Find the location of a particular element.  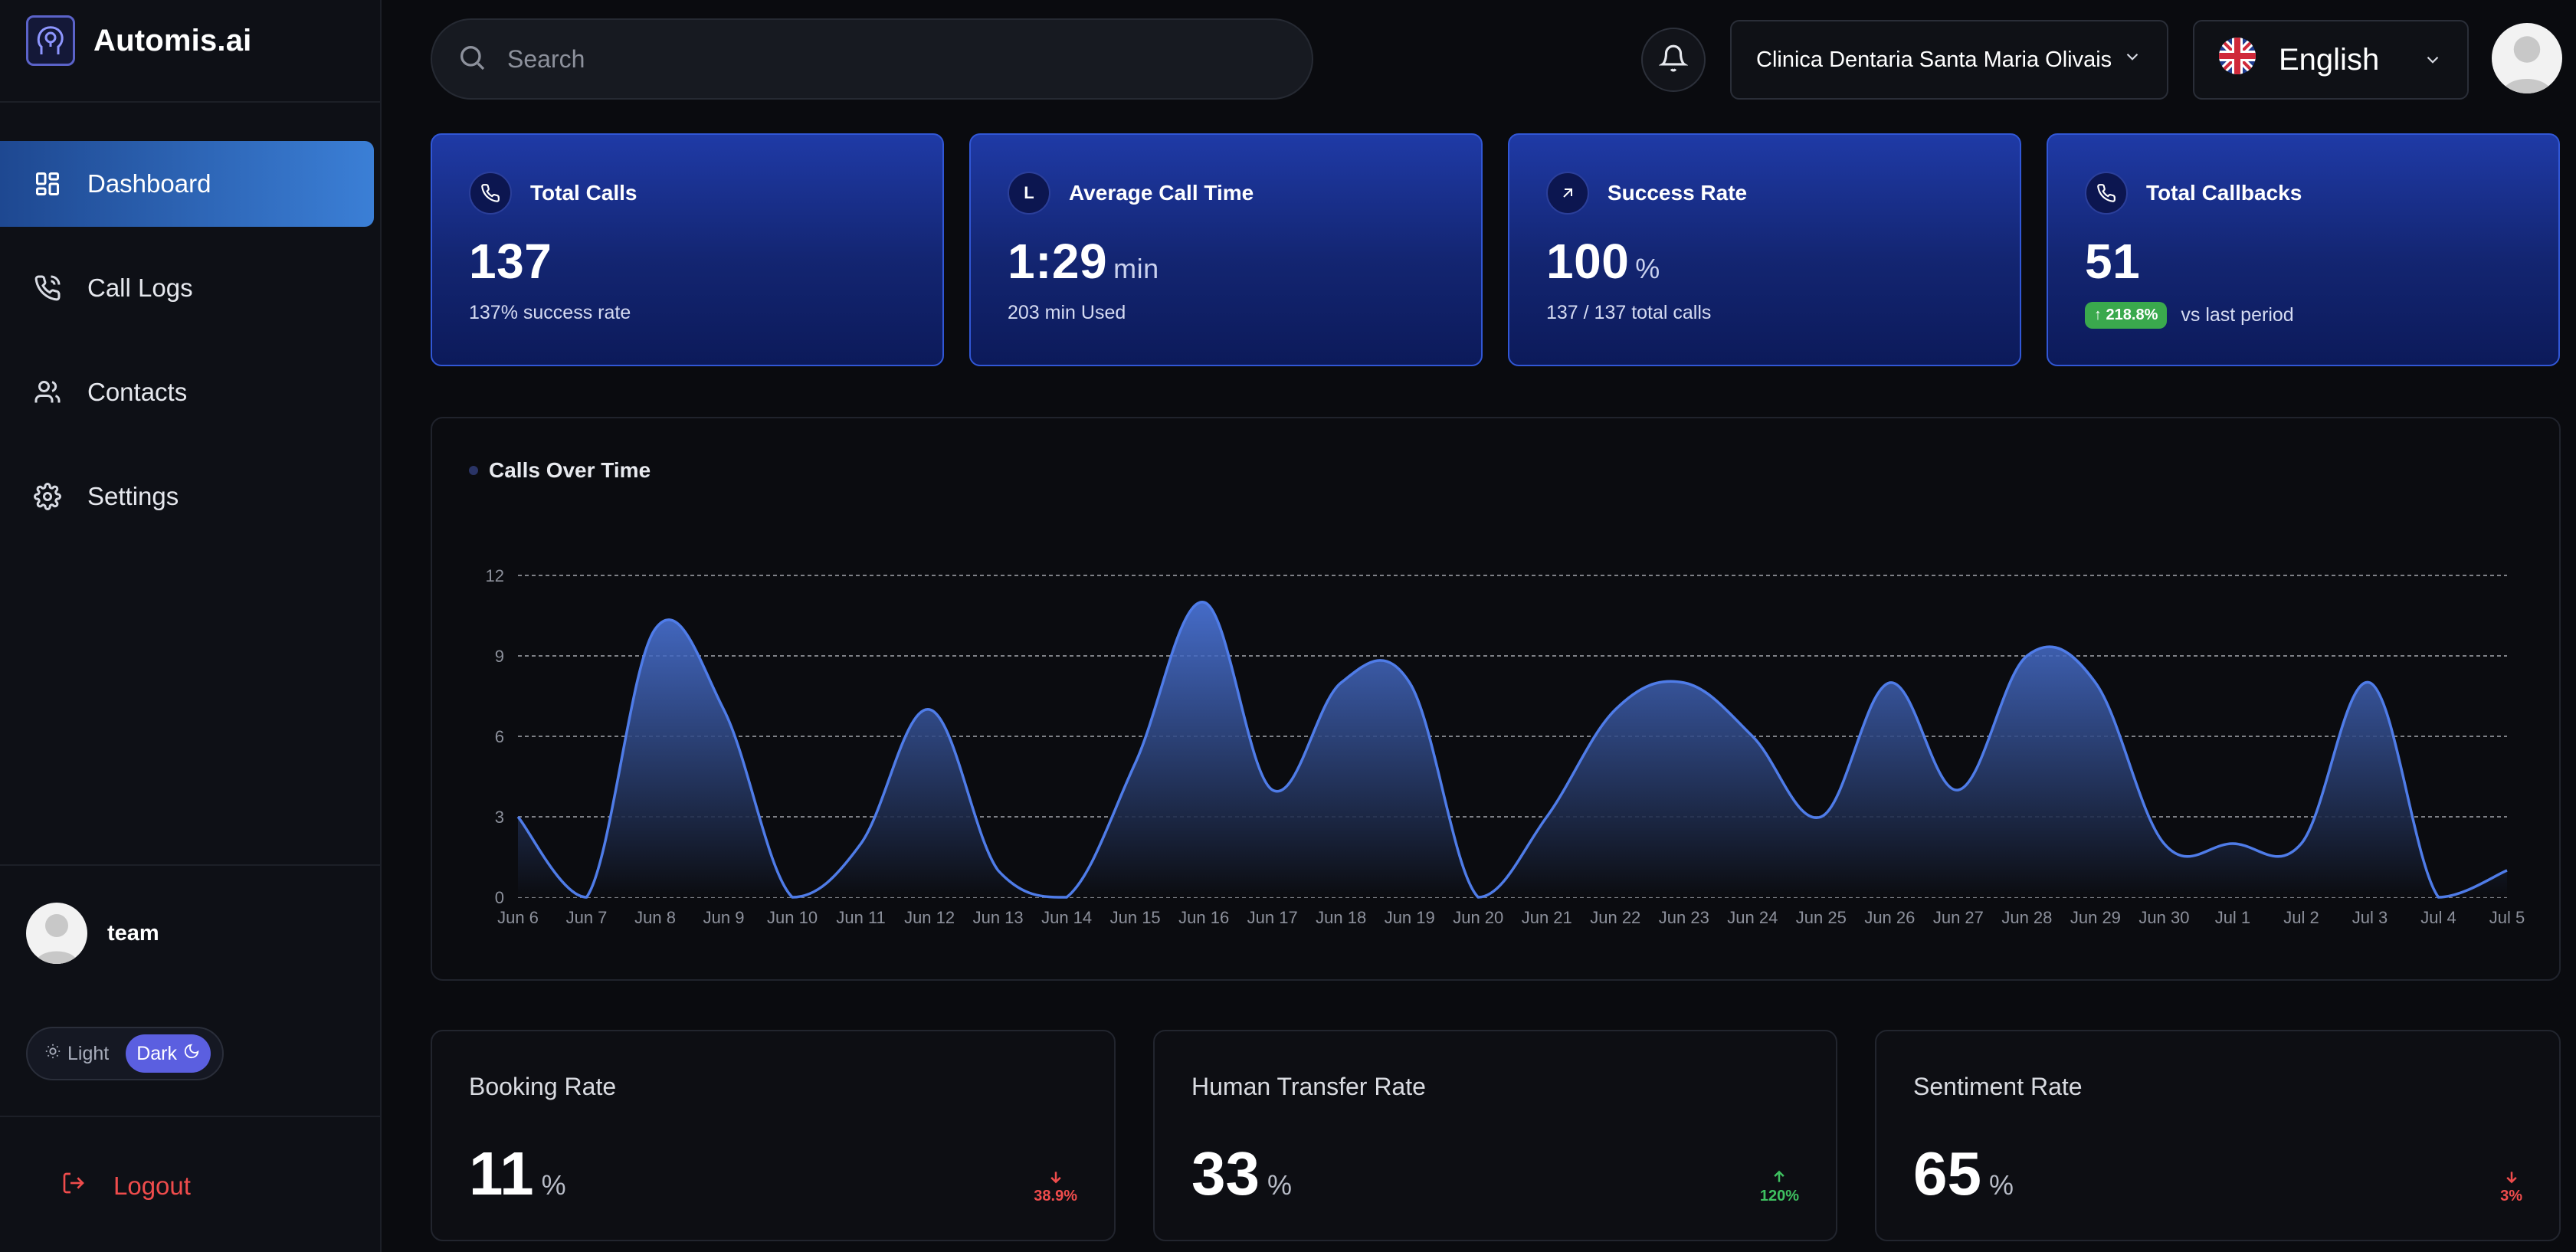

theme-dark-option: Dark is located at coordinates (168, 1053).